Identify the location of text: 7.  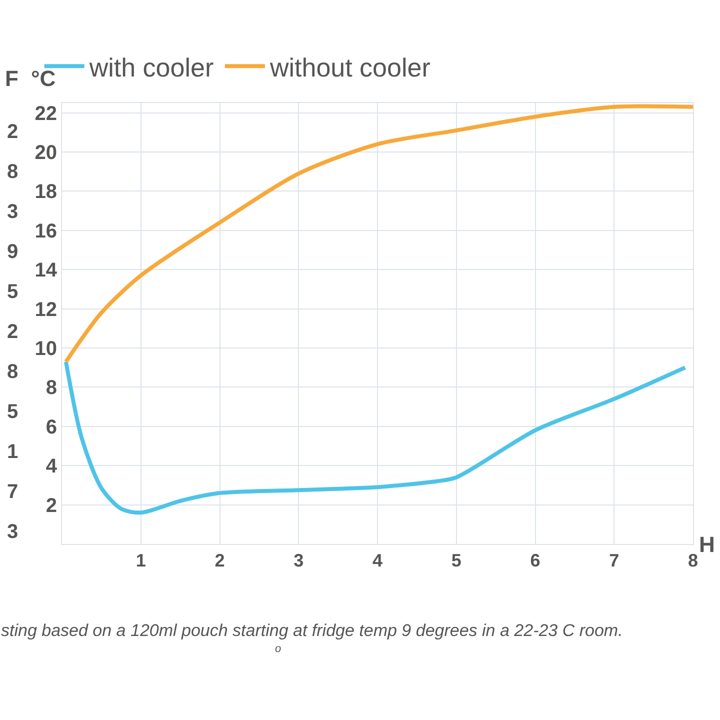
(12, 492).